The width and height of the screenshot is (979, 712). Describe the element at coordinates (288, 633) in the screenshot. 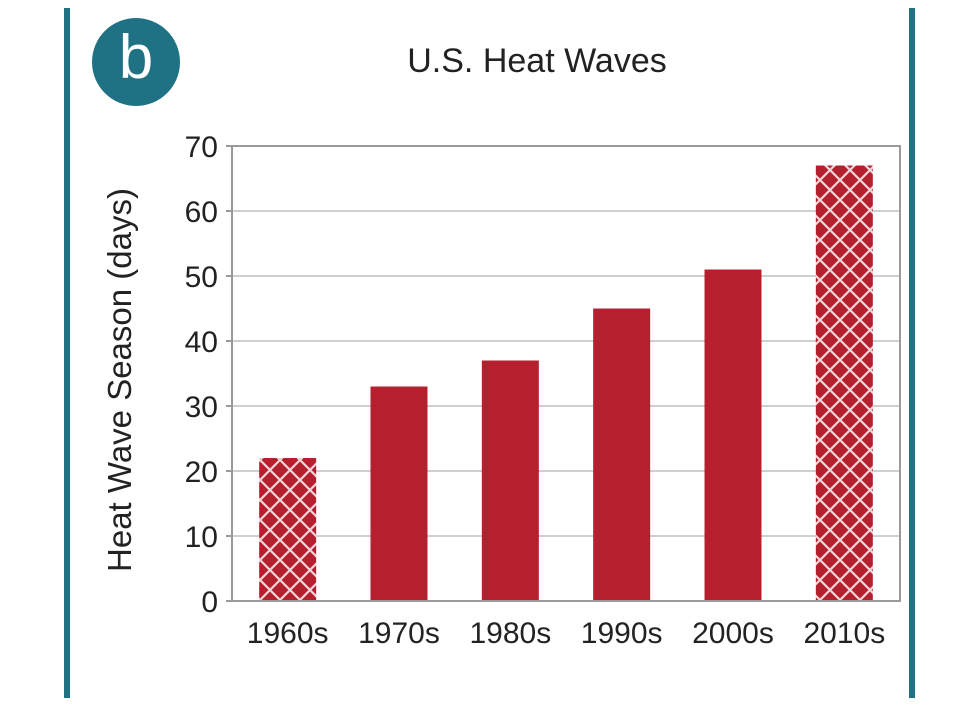

I see `x-tick-label: 1960s` at that location.